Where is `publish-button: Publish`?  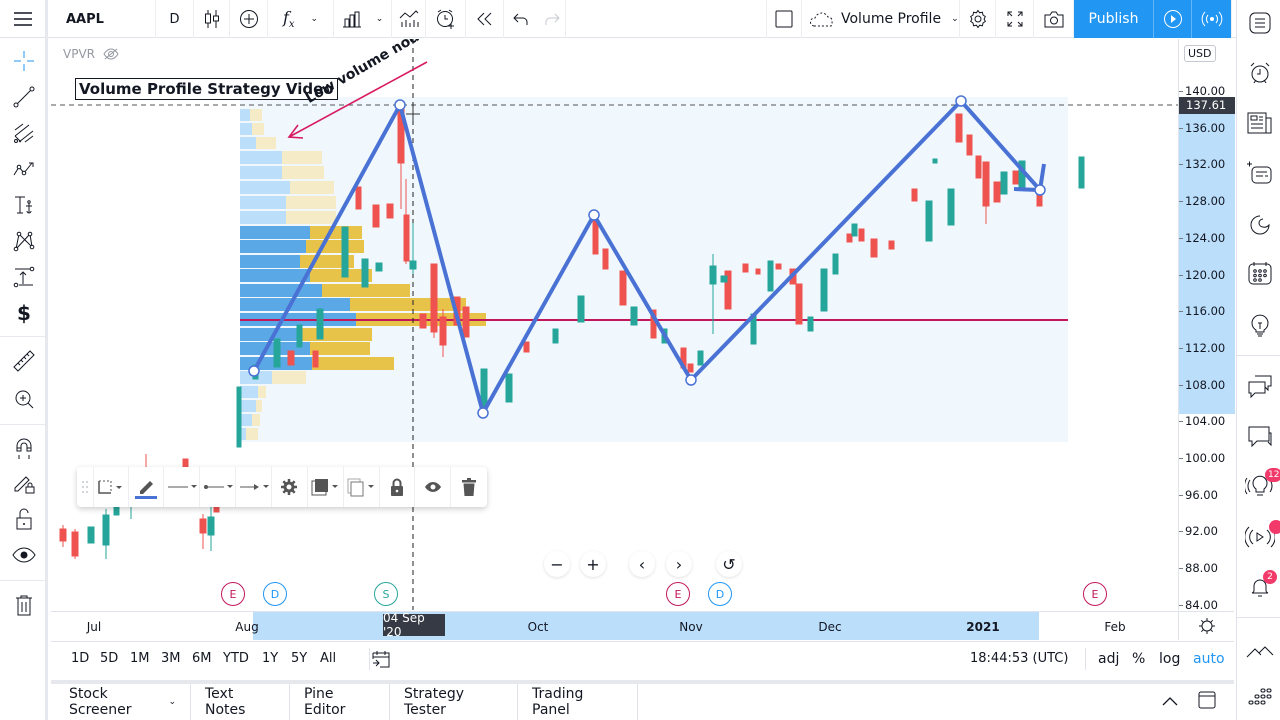
publish-button: Publish is located at coordinates (1114, 19).